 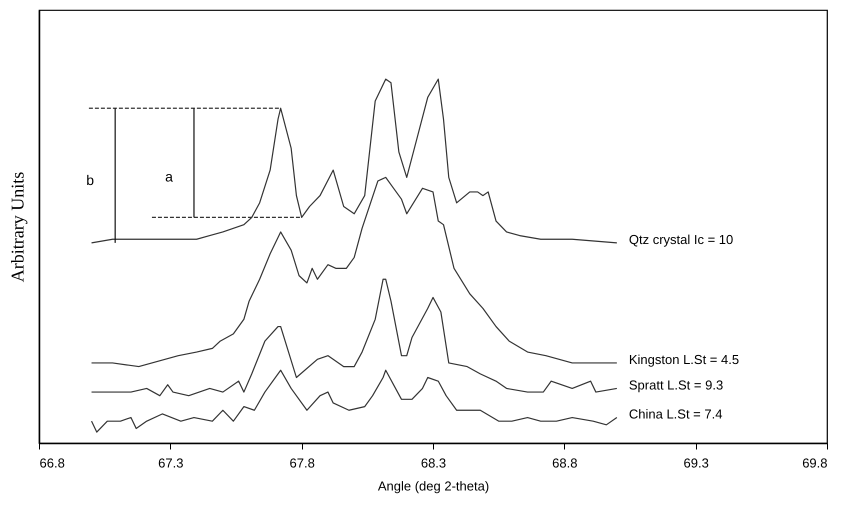 What do you see at coordinates (52, 463) in the screenshot?
I see `x-tick-label: 66.8` at bounding box center [52, 463].